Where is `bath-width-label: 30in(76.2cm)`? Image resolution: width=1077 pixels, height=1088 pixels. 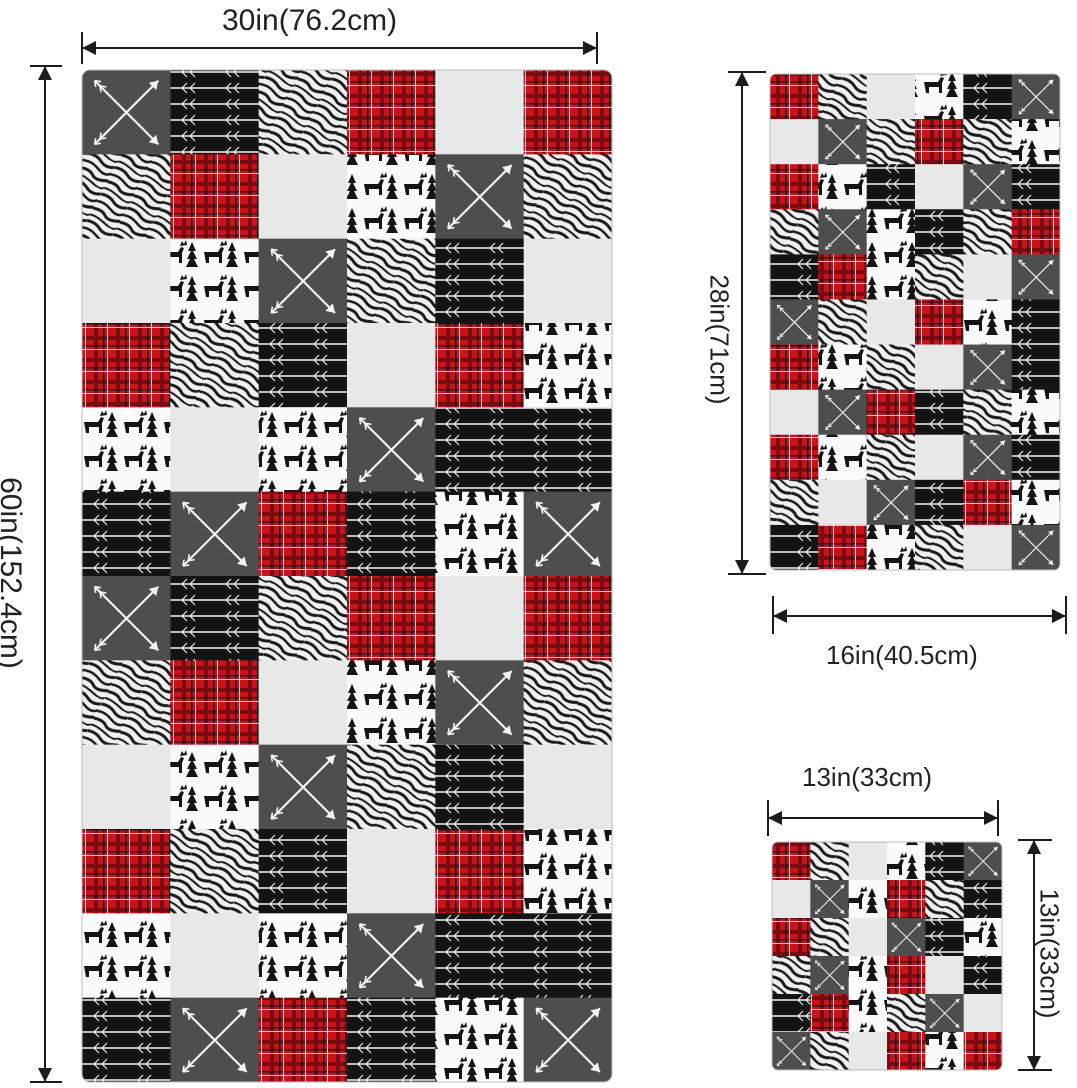
bath-width-label: 30in(76.2cm) is located at coordinates (310, 20).